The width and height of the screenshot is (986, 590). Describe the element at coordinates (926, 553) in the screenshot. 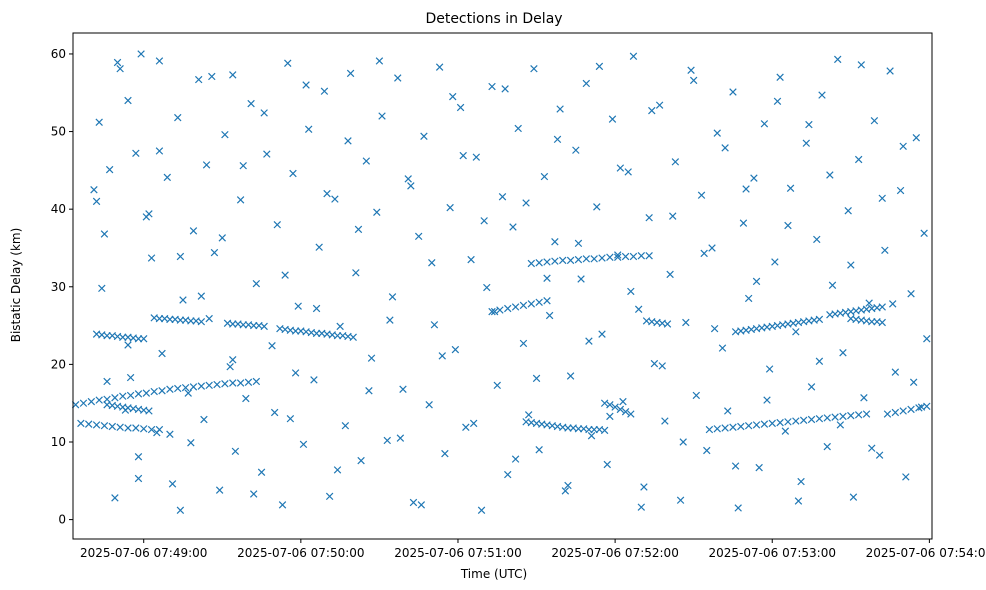

I see `x-tick-label: 2025-07-06 07:54:00` at that location.